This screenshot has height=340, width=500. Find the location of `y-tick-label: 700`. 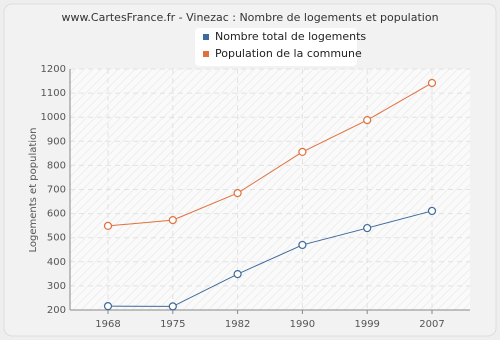

y-tick-label: 700 is located at coordinates (56, 190).